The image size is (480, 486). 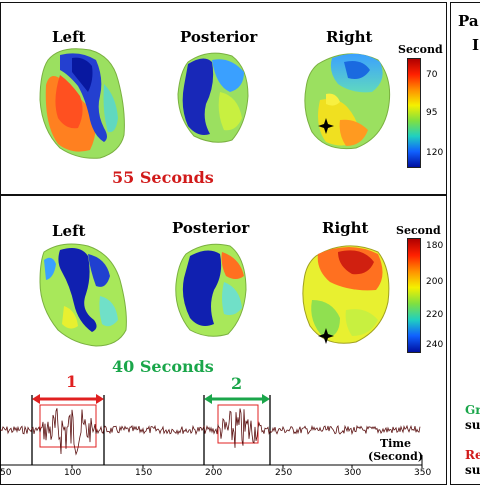 I want to click on x-tick-label: 200, so click(x=214, y=473).